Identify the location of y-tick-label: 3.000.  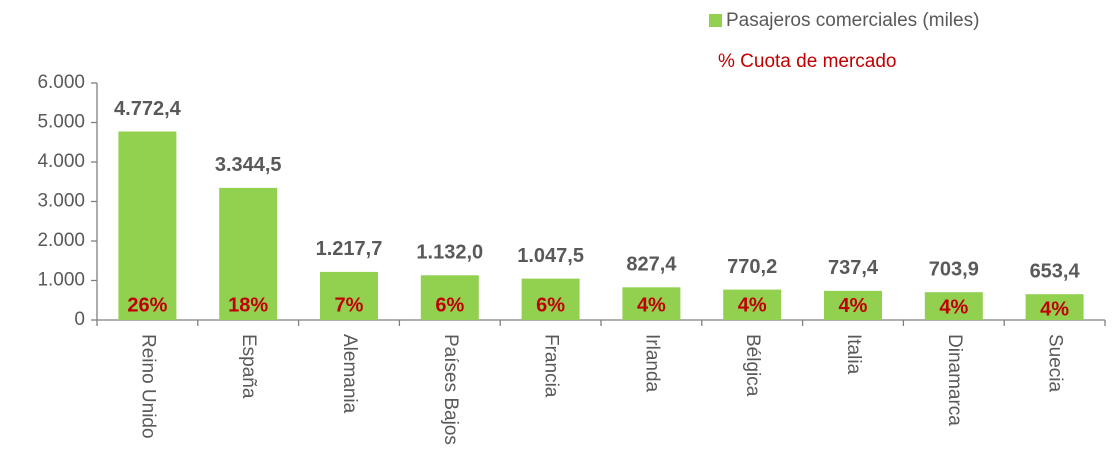
(61, 201).